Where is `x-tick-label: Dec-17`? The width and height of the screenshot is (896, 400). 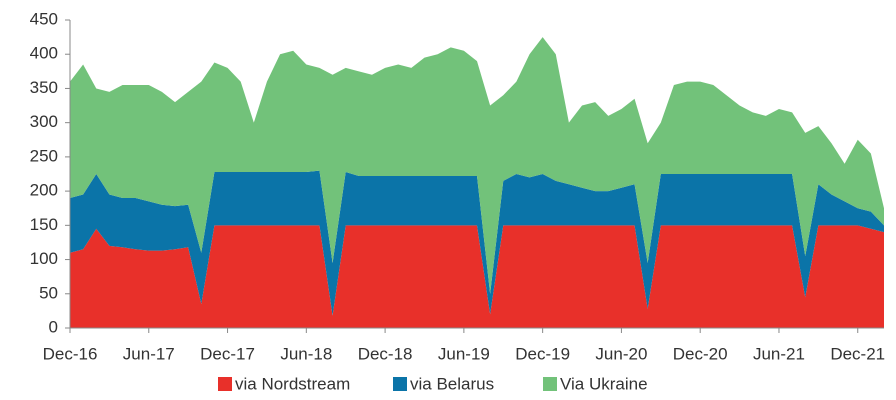 x-tick-label: Dec-17 is located at coordinates (227, 353).